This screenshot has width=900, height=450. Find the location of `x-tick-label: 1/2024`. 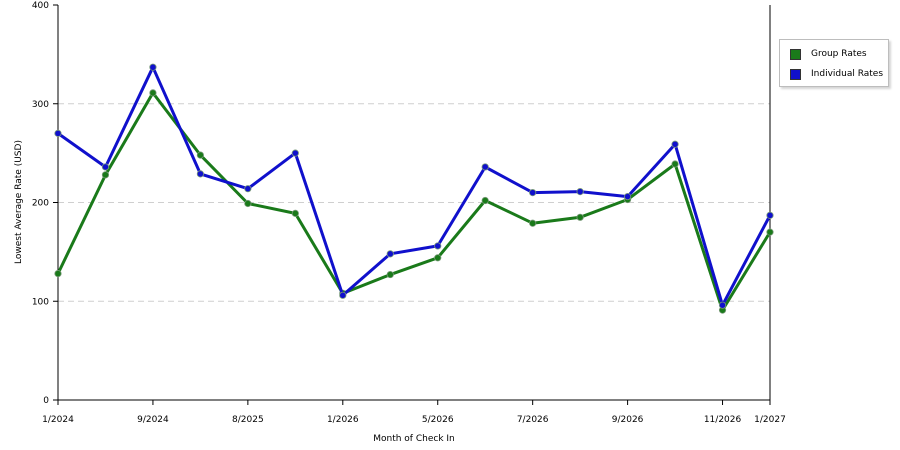

x-tick-label: 1/2024 is located at coordinates (58, 420).